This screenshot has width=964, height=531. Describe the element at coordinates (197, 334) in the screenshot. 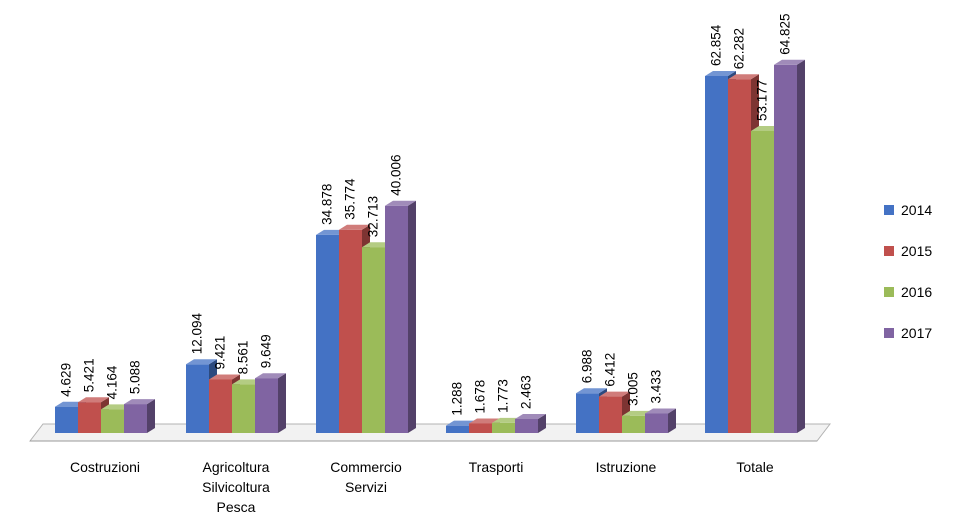

I see `data-label: 12.094` at that location.